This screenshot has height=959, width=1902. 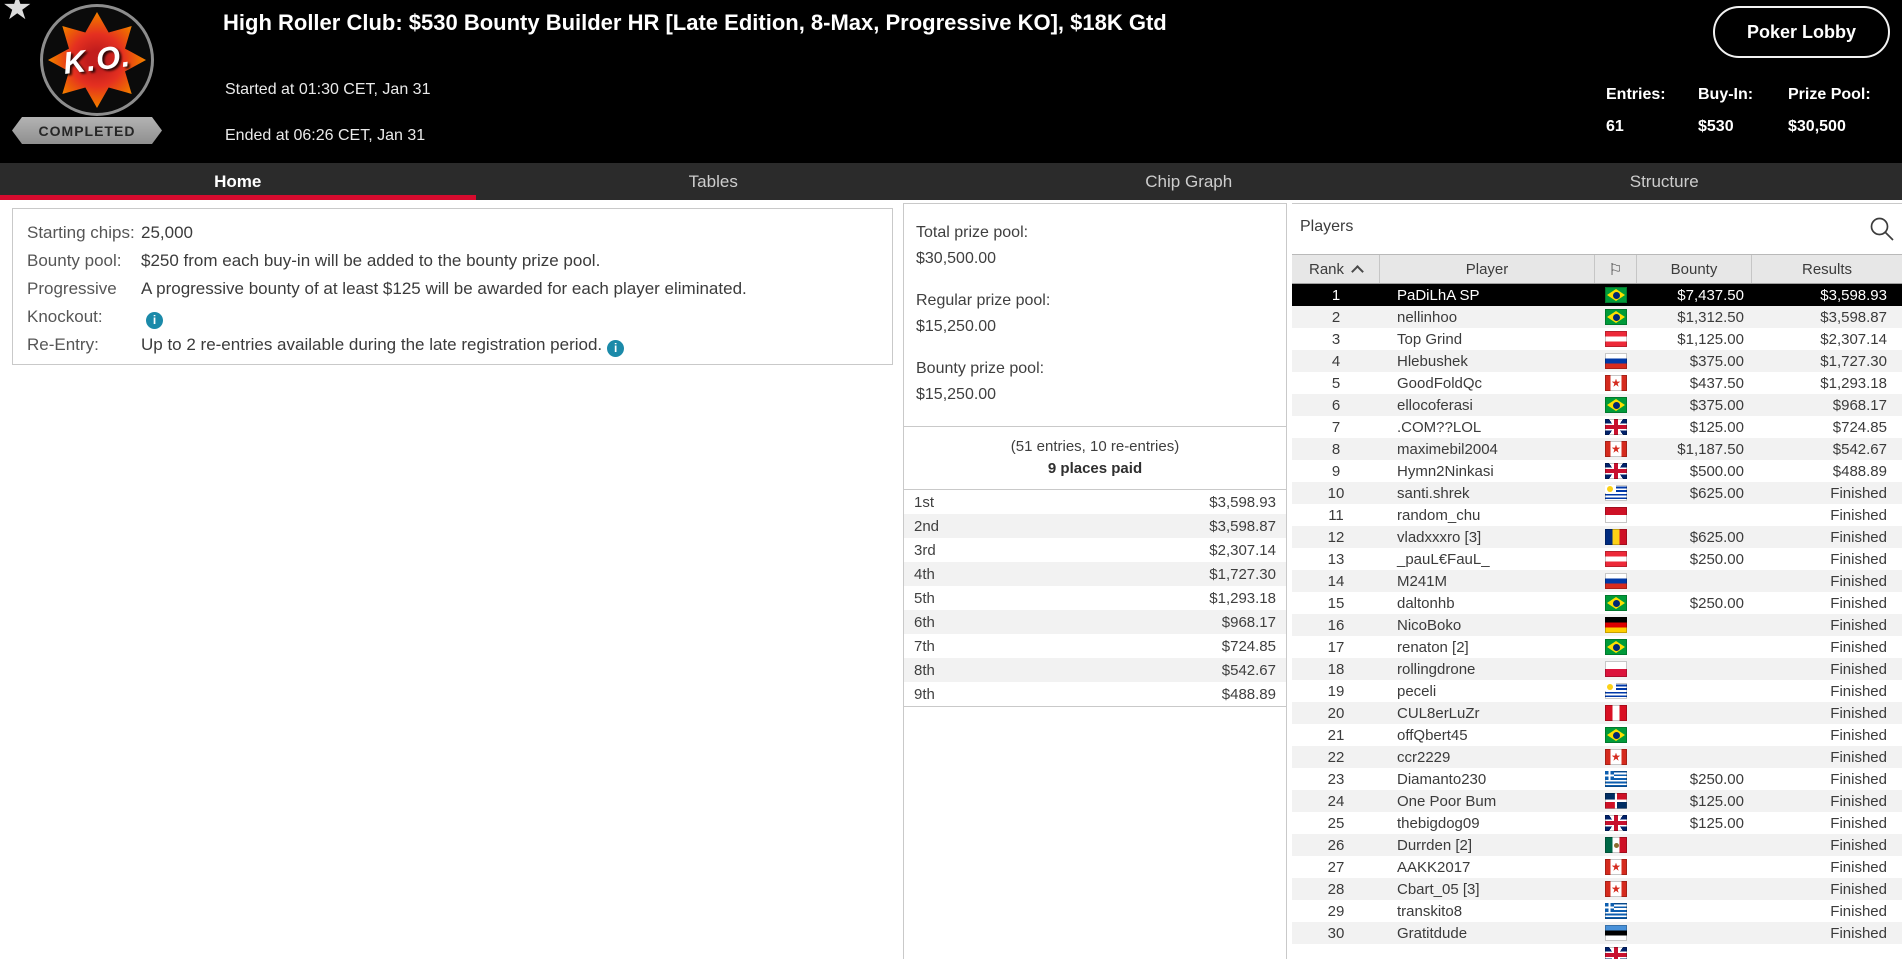 I want to click on prize-pool-amount: $30,500.00, so click(x=956, y=258).